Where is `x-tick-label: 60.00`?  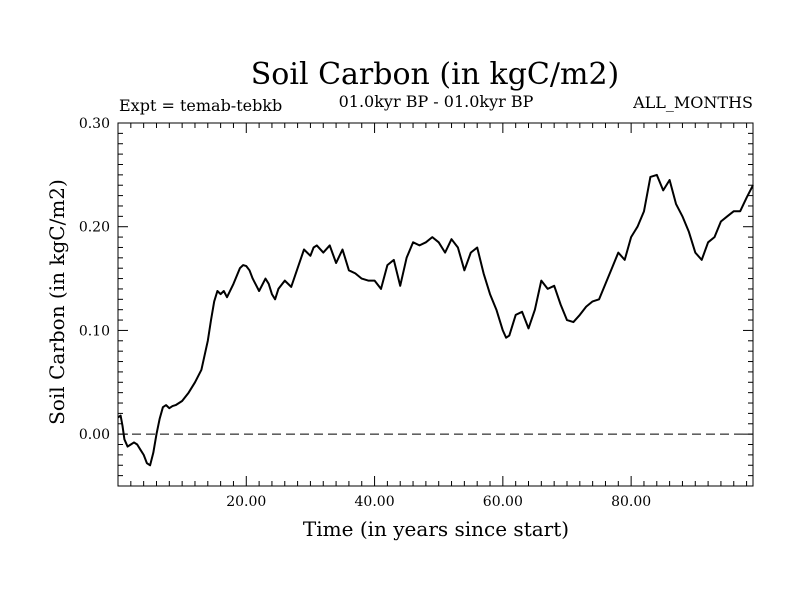
x-tick-label: 60.00 is located at coordinates (503, 502).